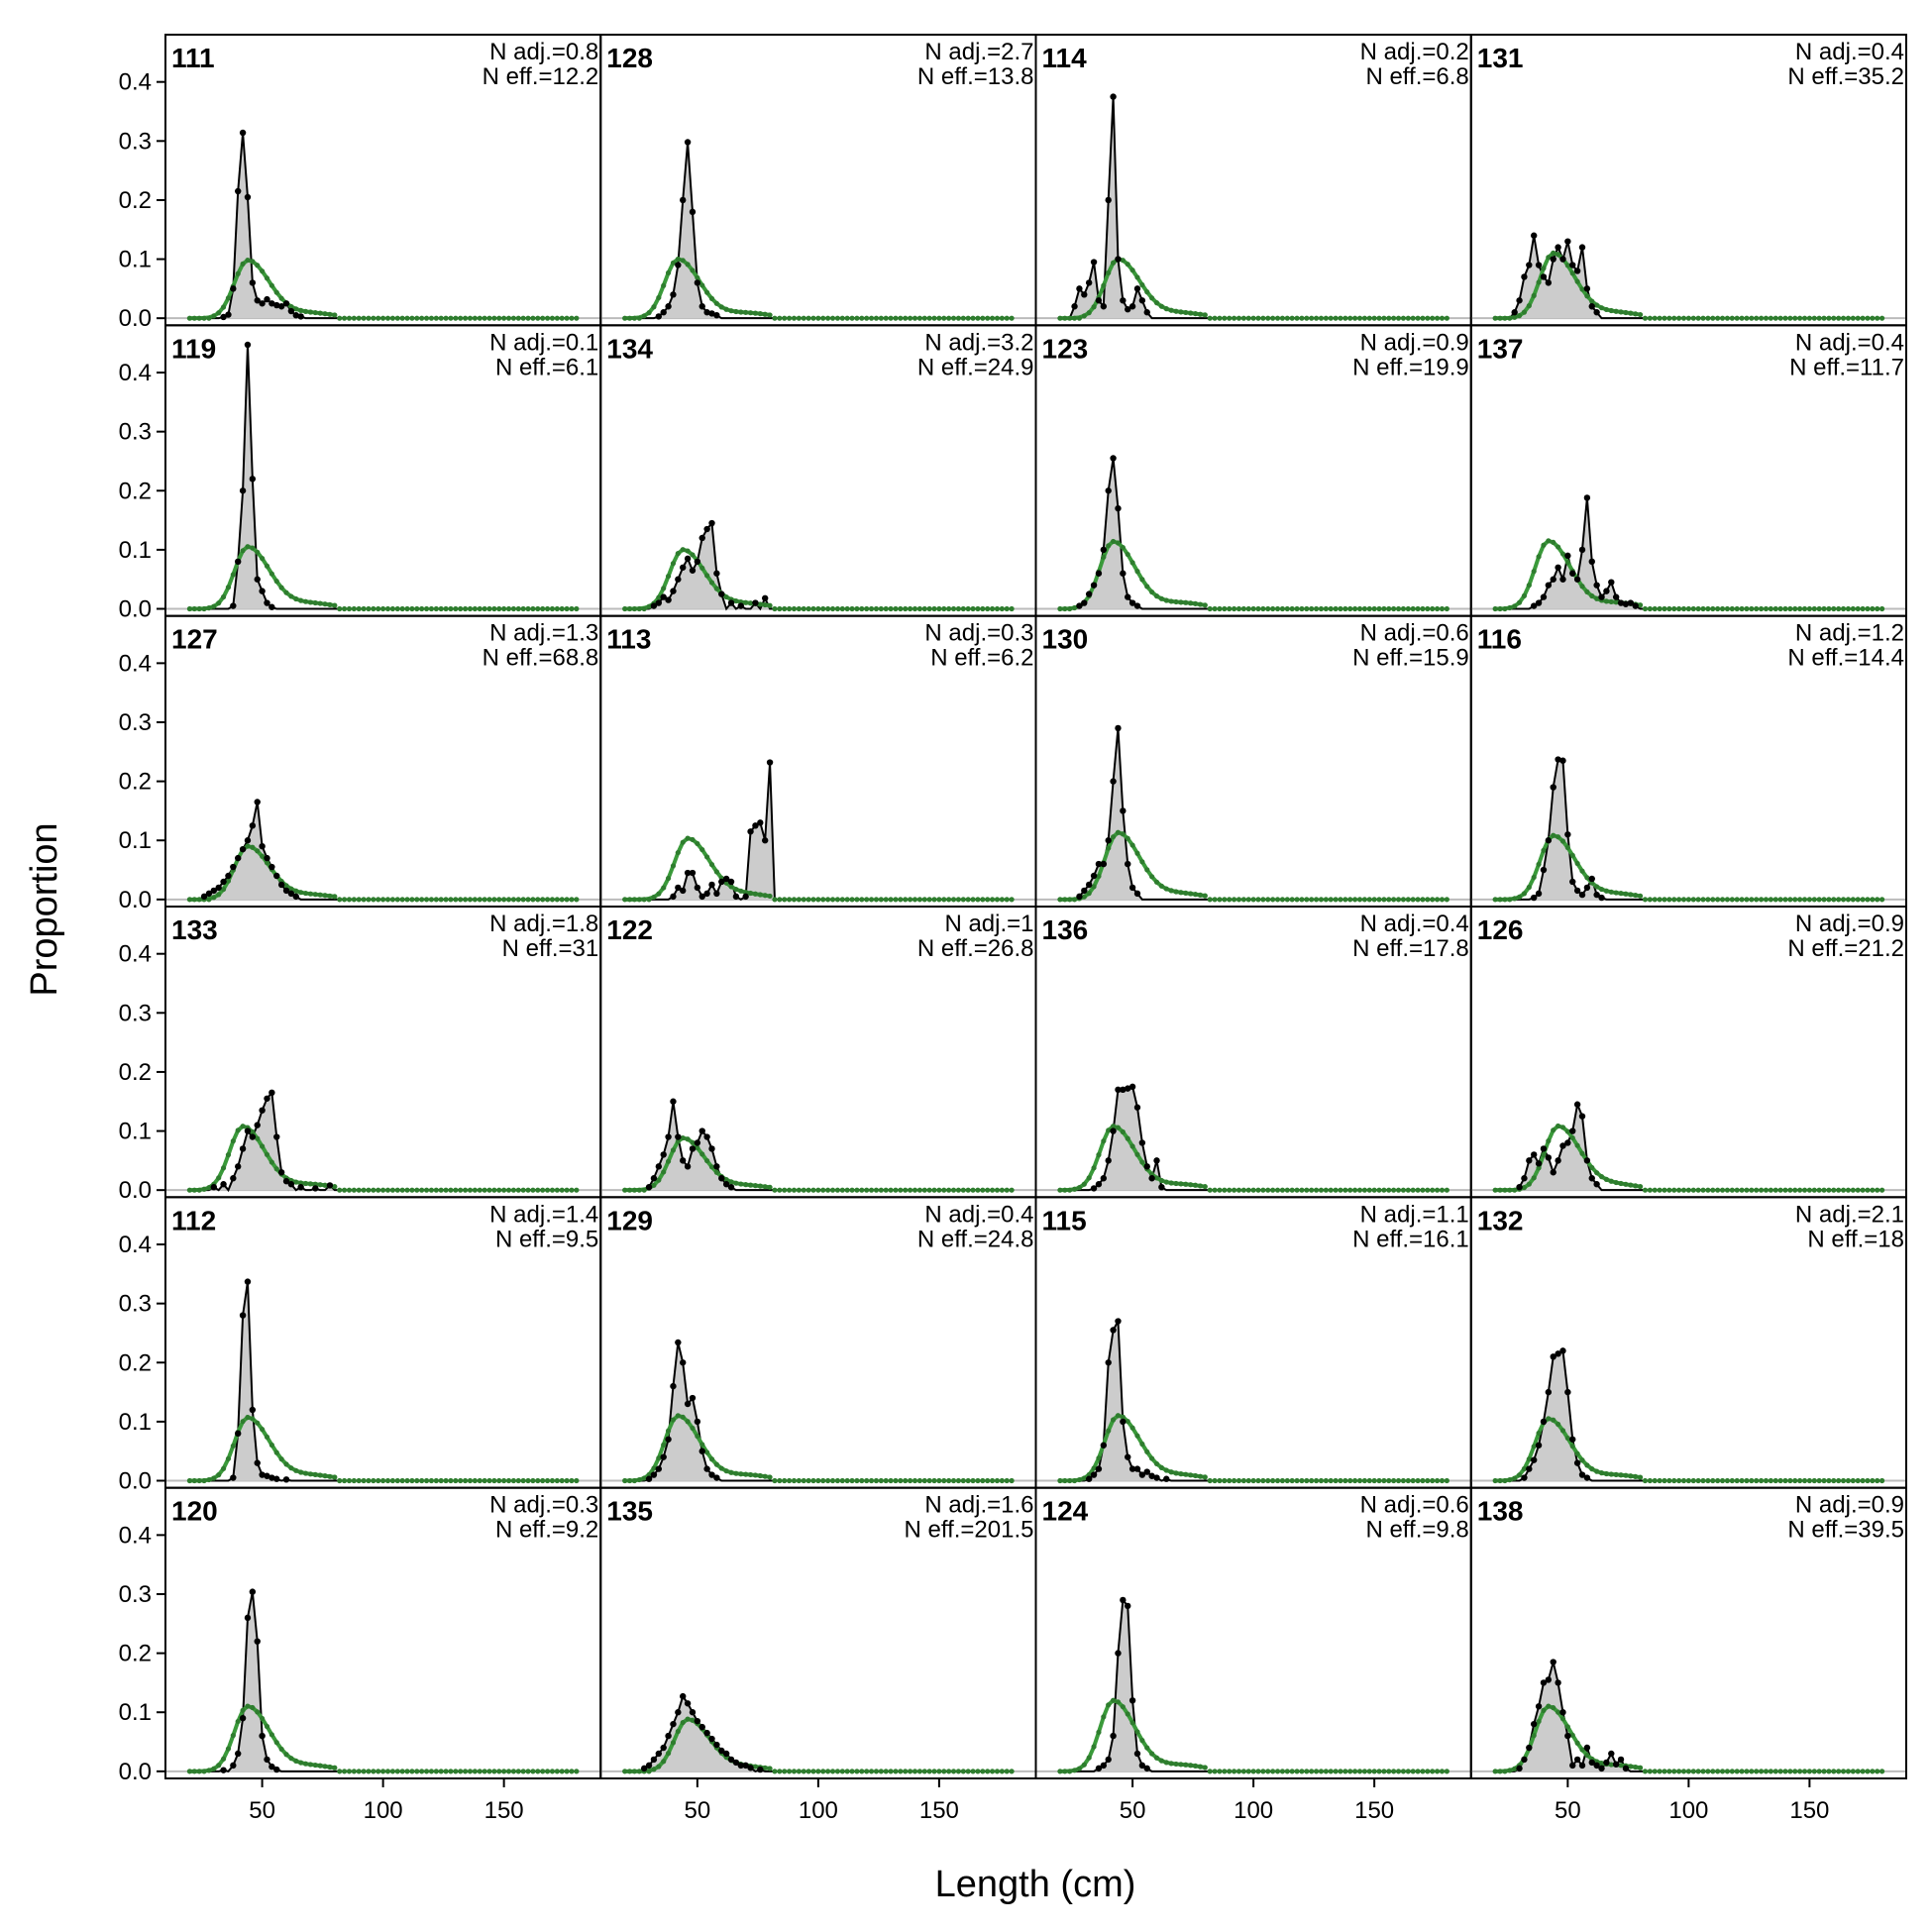  What do you see at coordinates (1253, 1632) in the screenshot?
I see `panel-124: 124 N adj.=0.6N eff.=9.8` at bounding box center [1253, 1632].